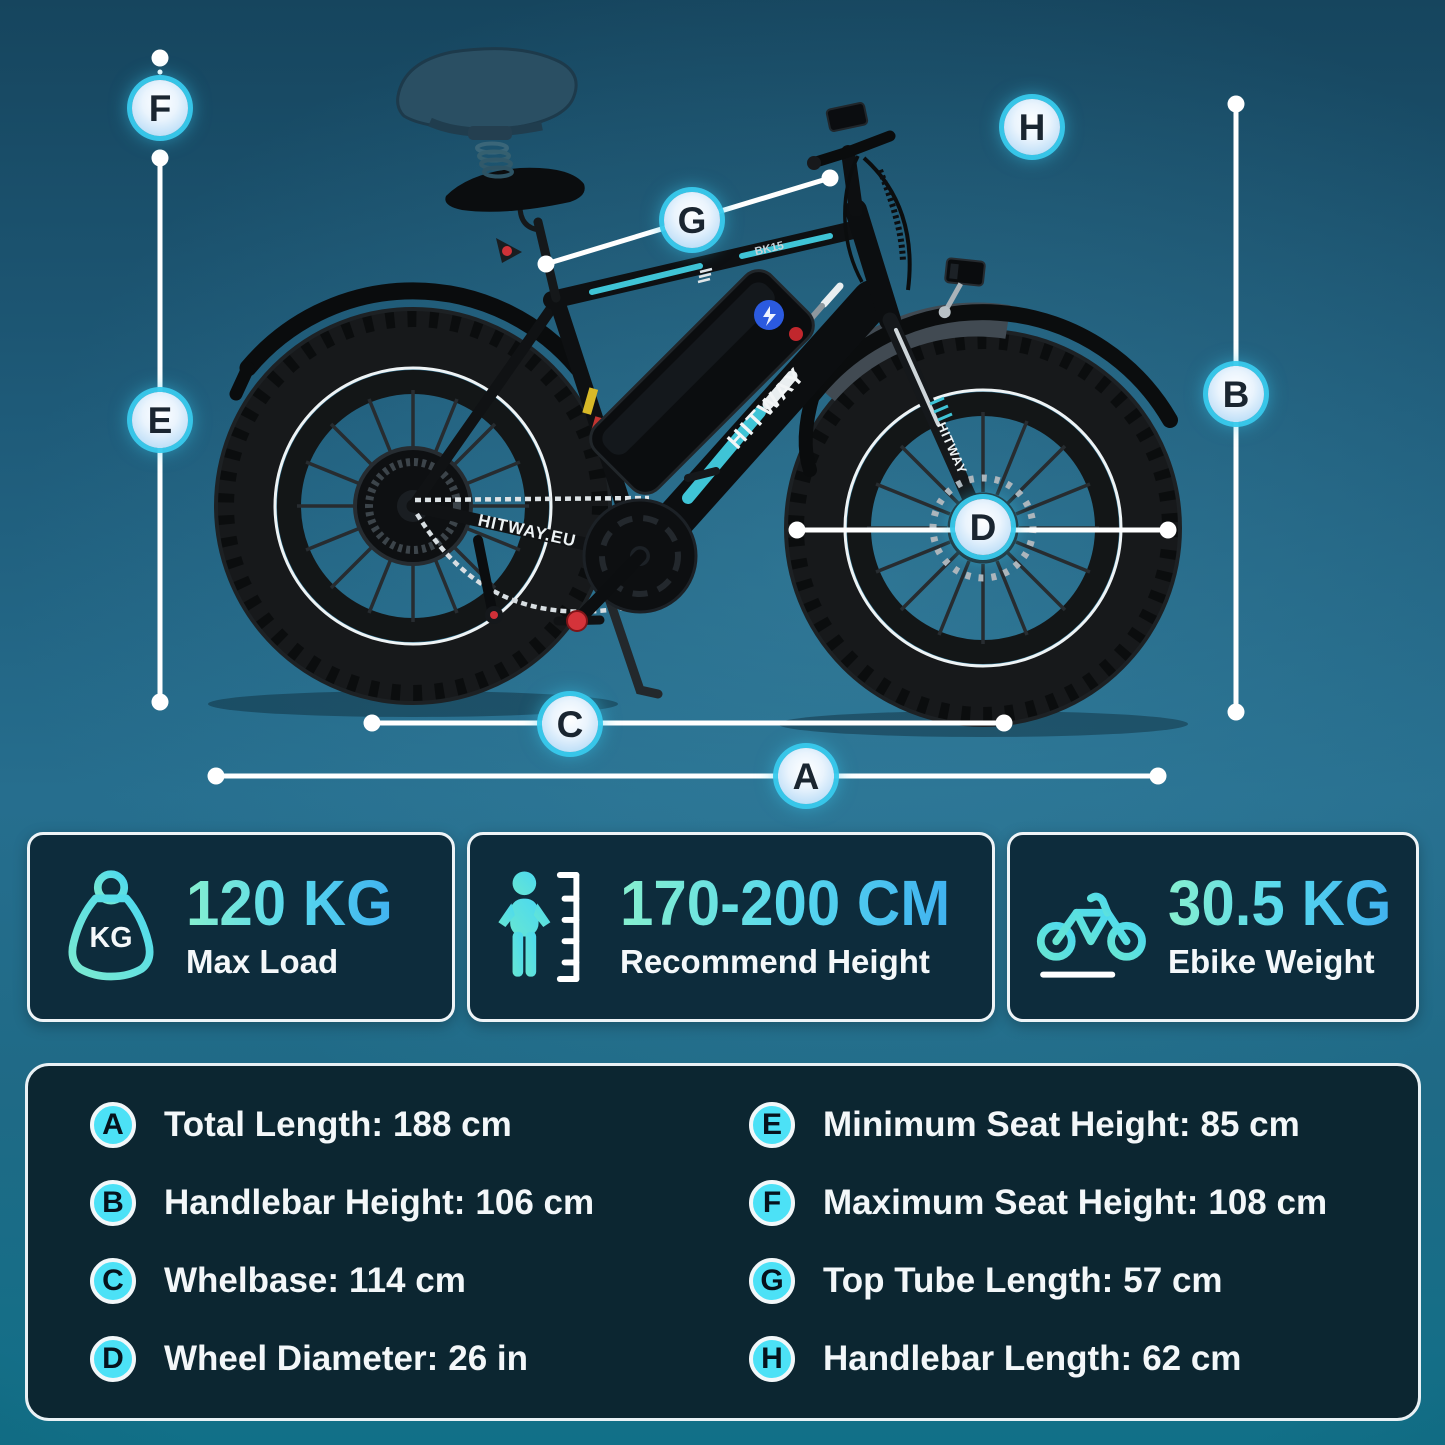 The width and height of the screenshot is (1445, 1445). I want to click on ebike-weight-value: 30.5 KG, so click(1280, 904).